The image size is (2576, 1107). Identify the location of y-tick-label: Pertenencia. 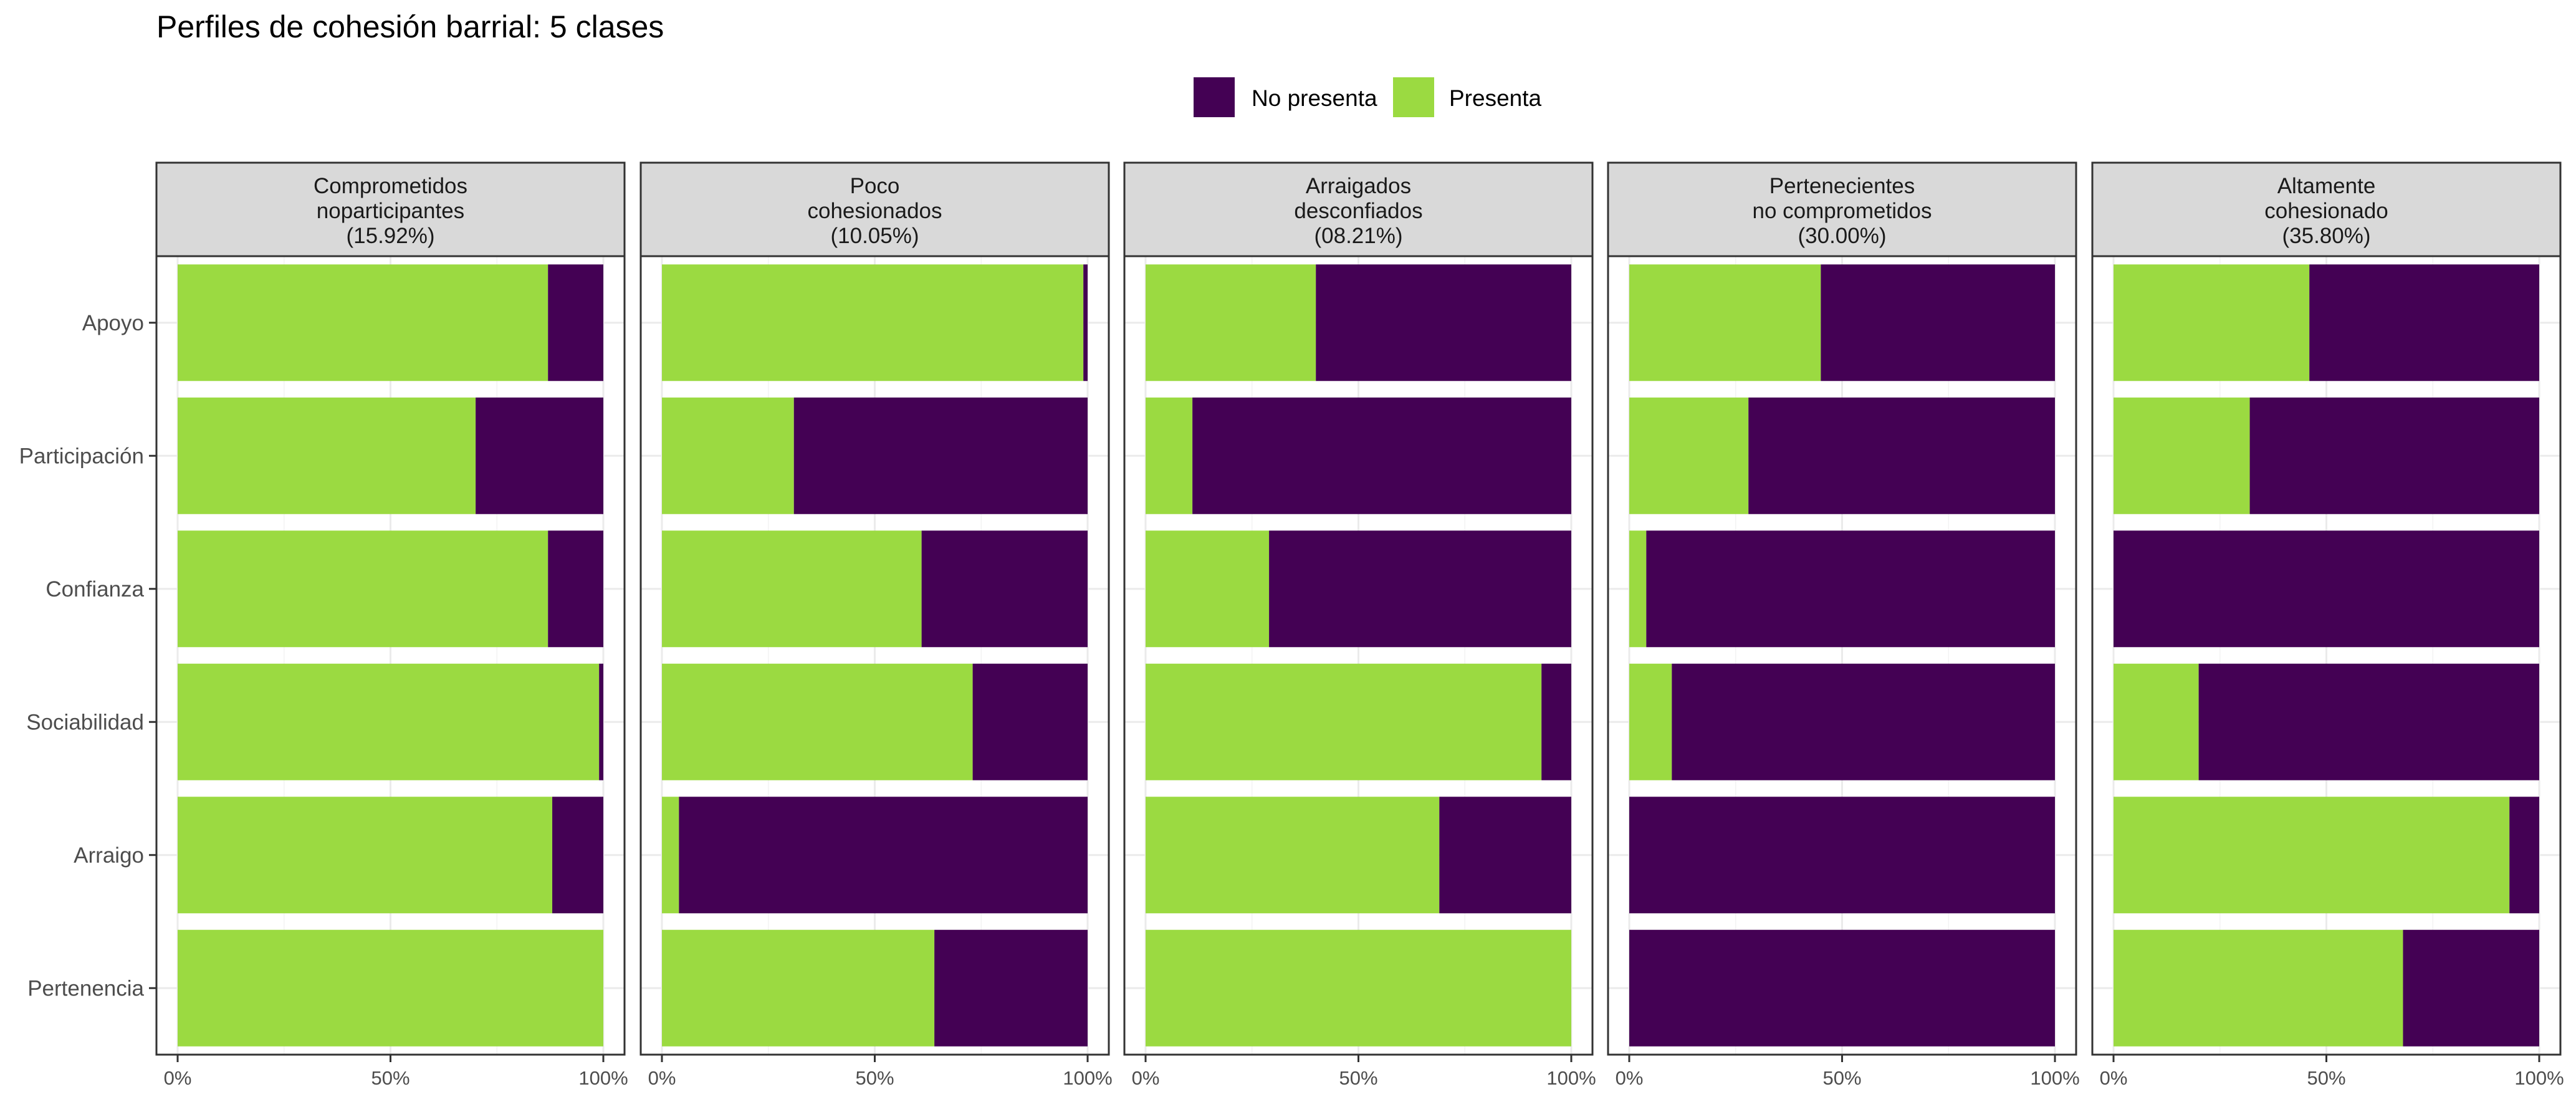
(86, 988).